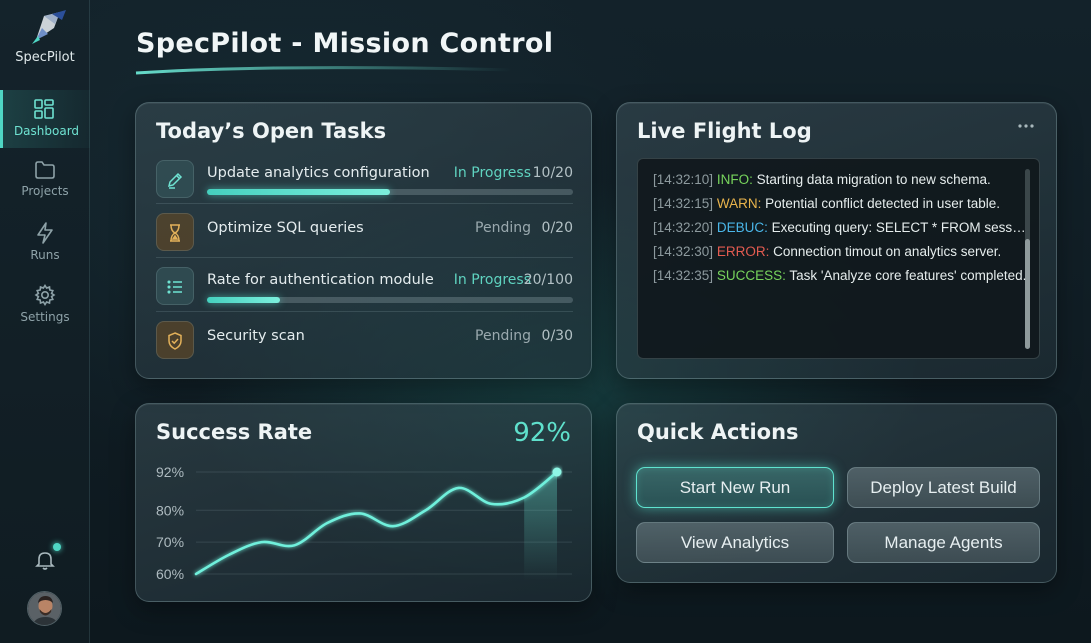  I want to click on log-scrollbar, so click(1027, 259).